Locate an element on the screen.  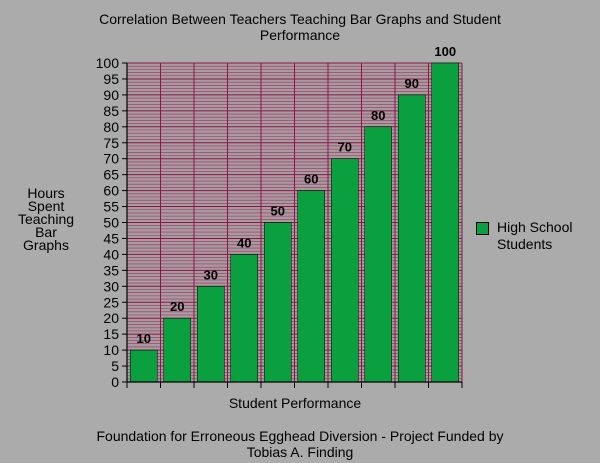
bar-data-label: 60 is located at coordinates (311, 179).